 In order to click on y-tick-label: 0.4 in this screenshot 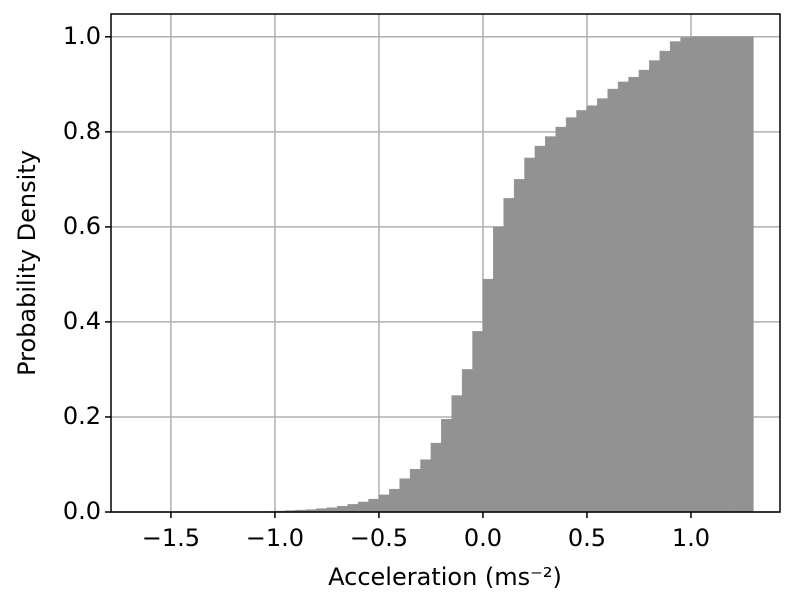, I will do `click(82, 321)`.